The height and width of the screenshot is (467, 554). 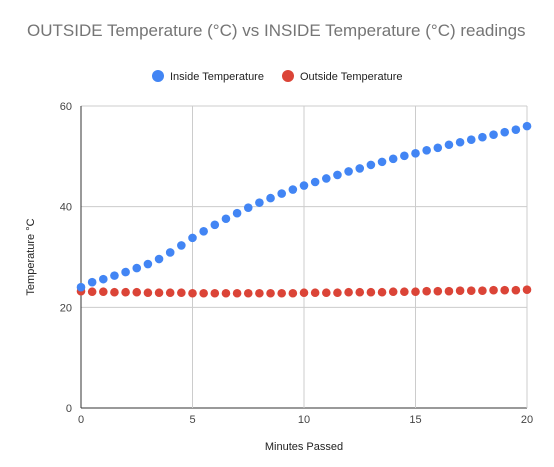 What do you see at coordinates (304, 420) in the screenshot?
I see `x-tick-label: 10` at bounding box center [304, 420].